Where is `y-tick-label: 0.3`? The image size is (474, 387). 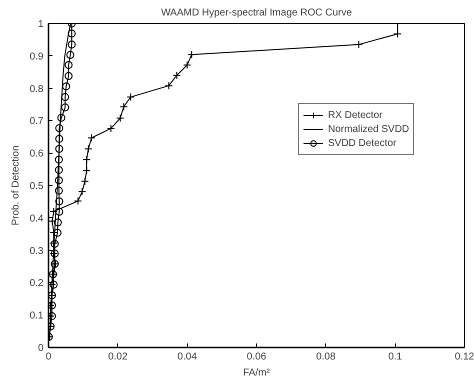 y-tick-label: 0.3 is located at coordinates (37, 251).